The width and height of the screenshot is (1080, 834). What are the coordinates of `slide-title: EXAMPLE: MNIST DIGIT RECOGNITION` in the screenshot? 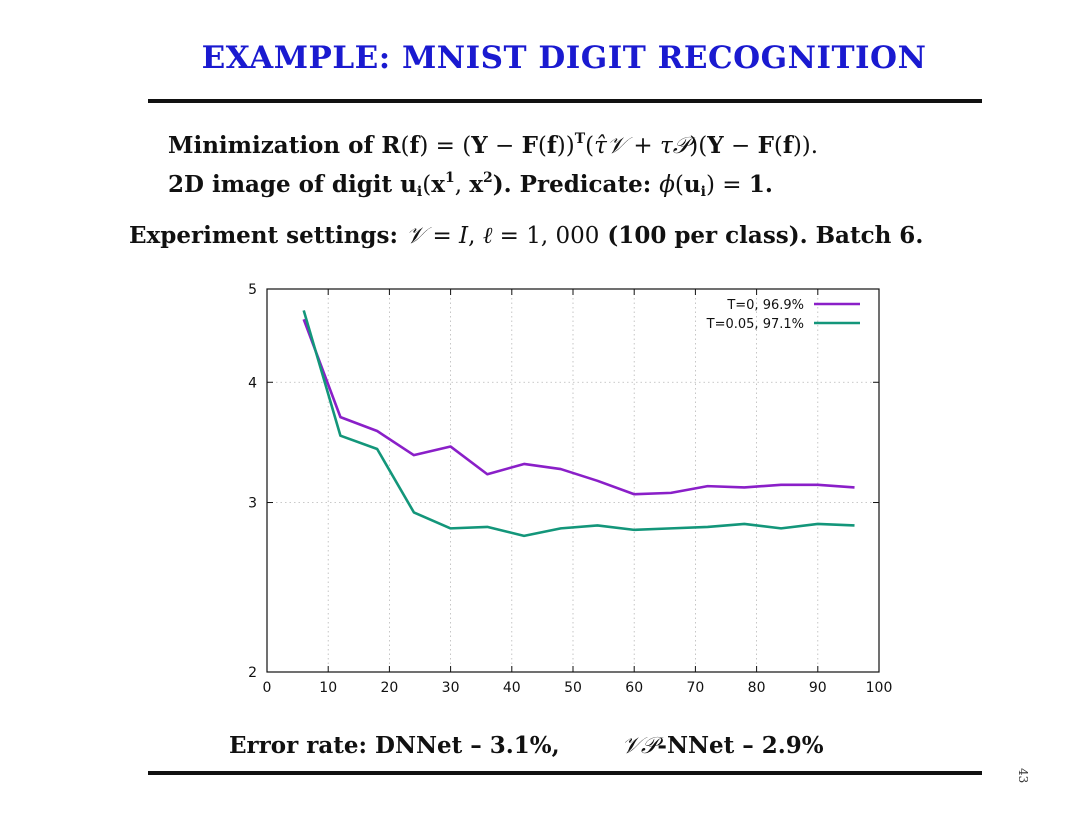 It's located at (564, 58).